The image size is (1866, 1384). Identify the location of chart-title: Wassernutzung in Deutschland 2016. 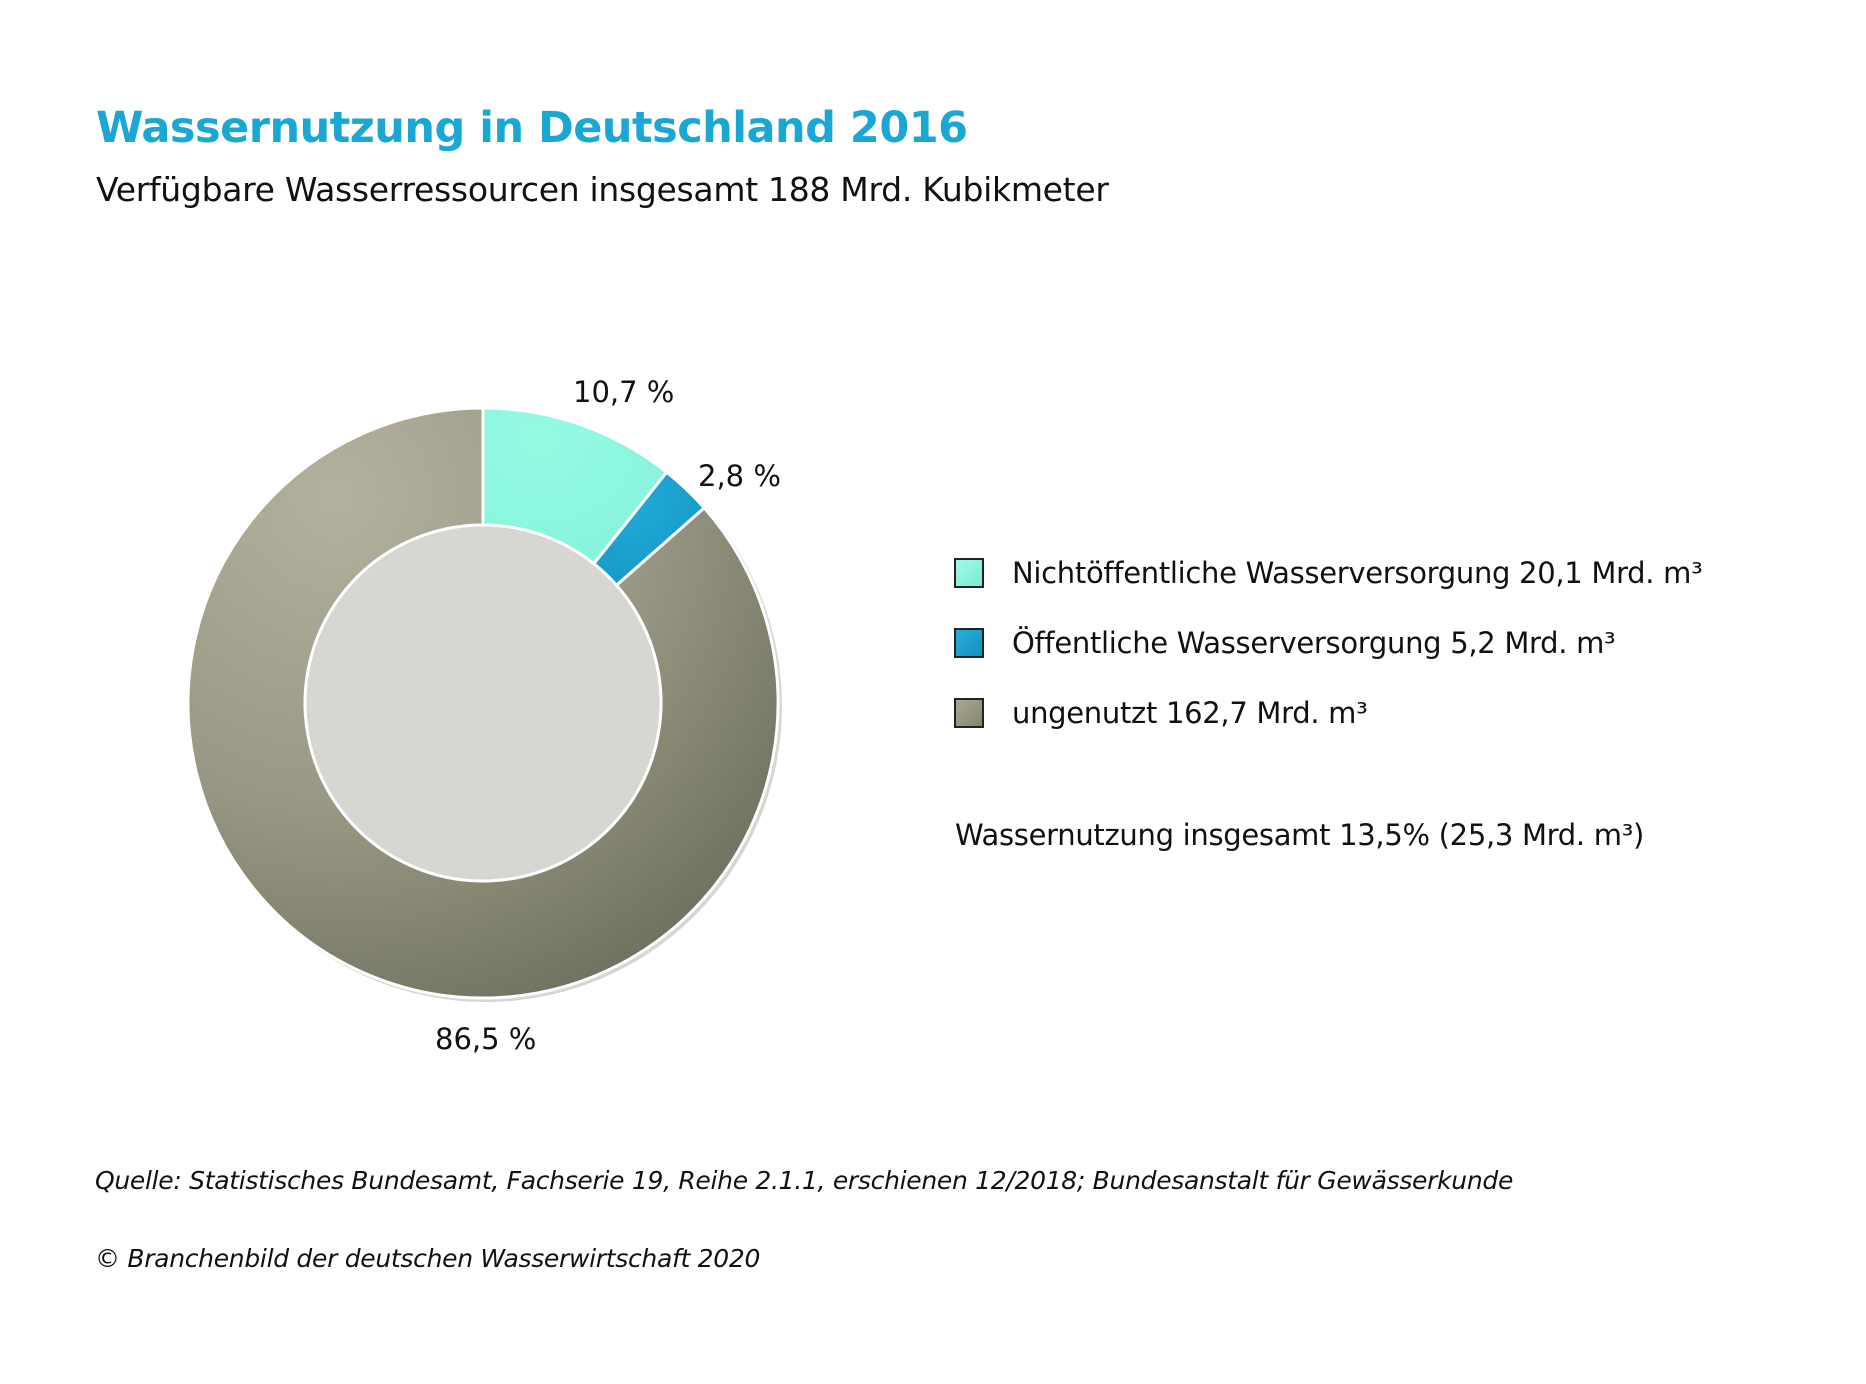
(532, 128).